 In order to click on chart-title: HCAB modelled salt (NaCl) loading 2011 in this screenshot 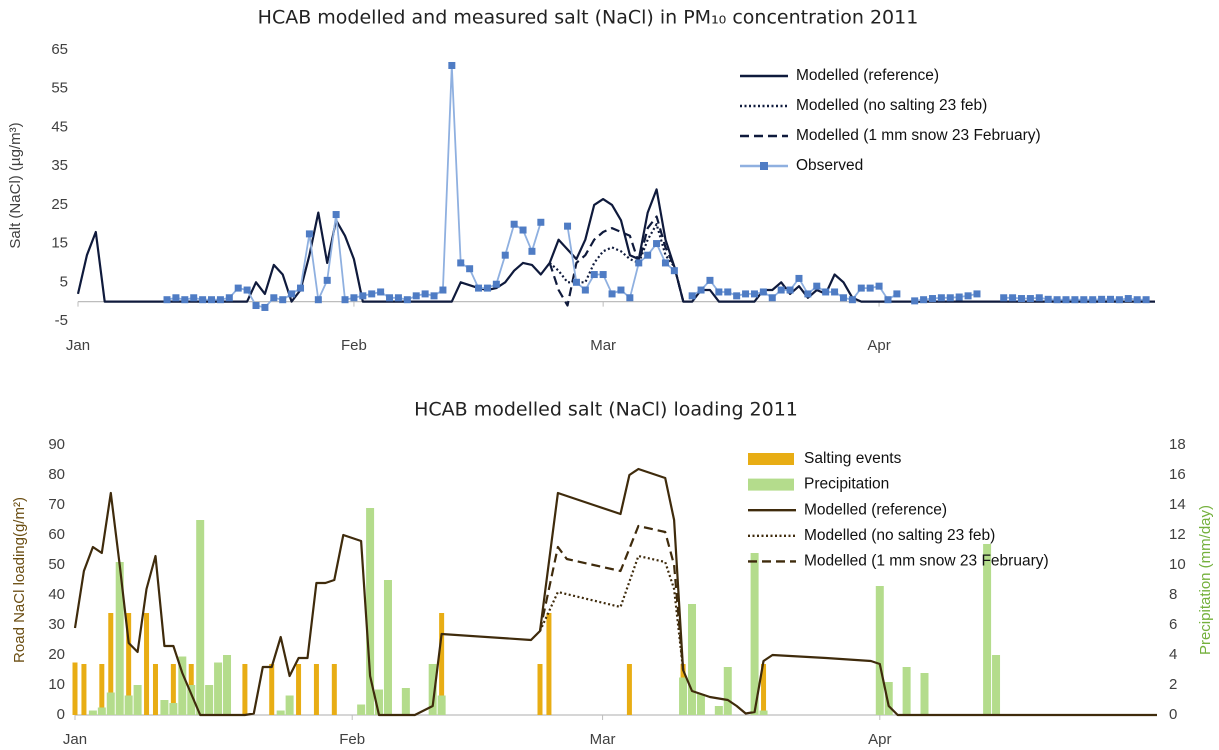, I will do `click(606, 410)`.